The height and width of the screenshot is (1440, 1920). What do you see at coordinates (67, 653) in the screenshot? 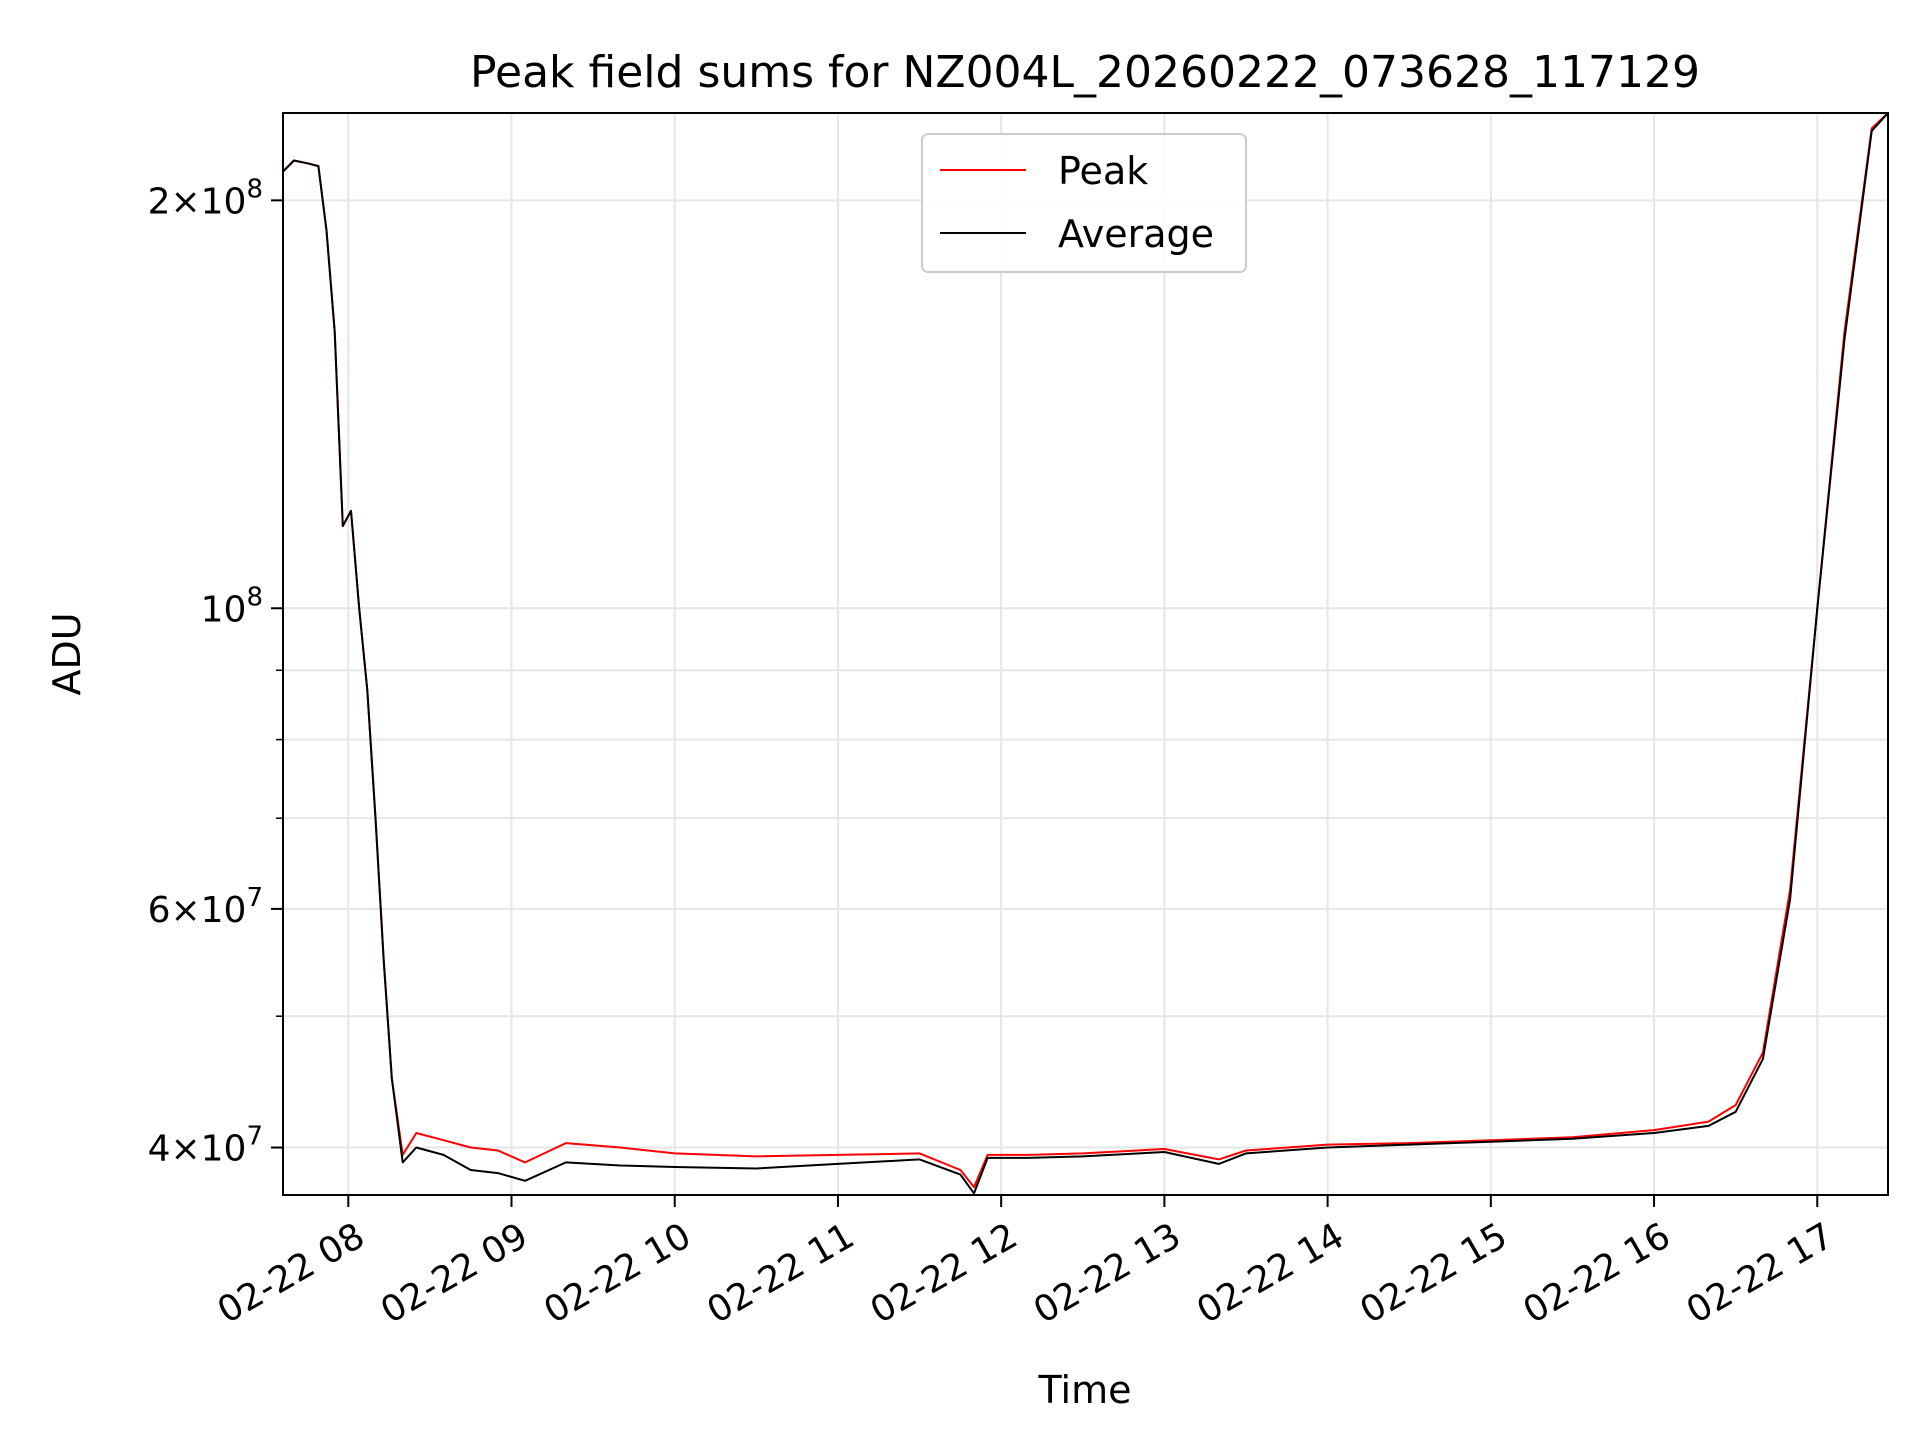
I see `y-axis-label: ADU` at bounding box center [67, 653].